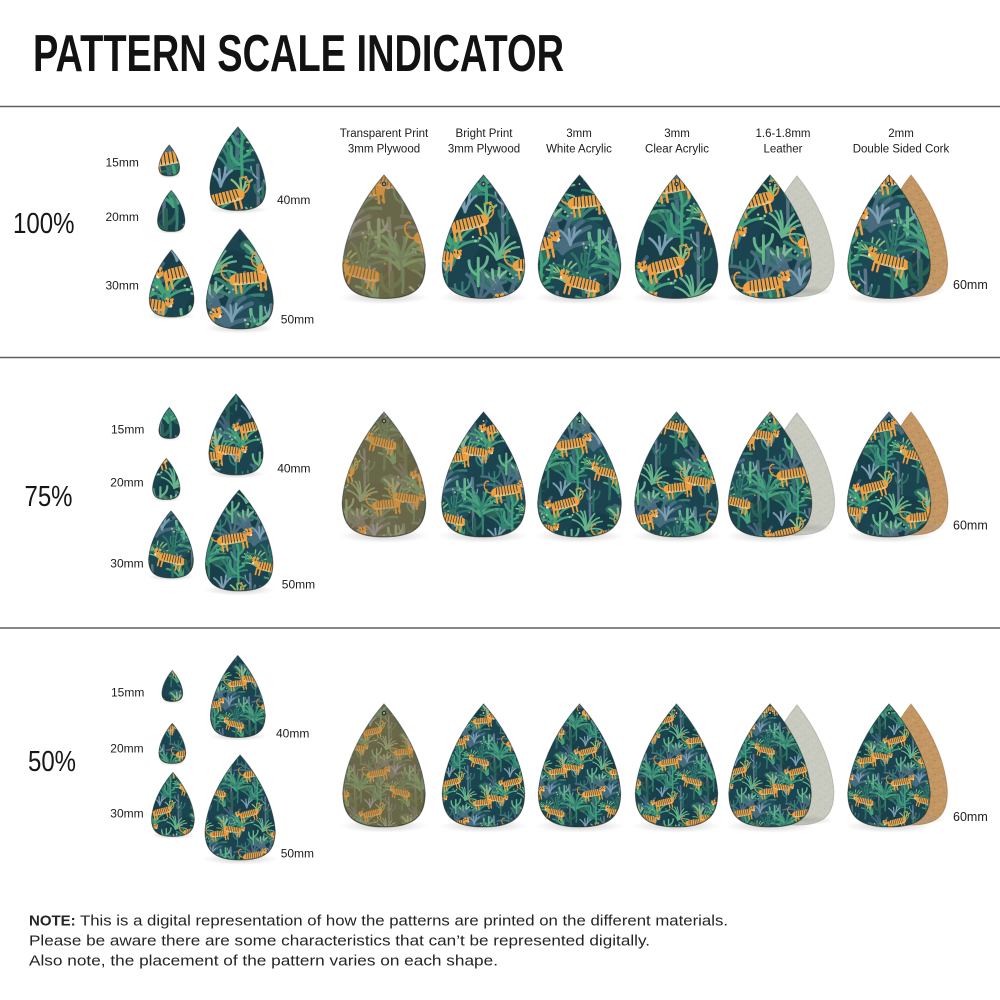 The image size is (1000, 1000). What do you see at coordinates (44, 224) in the screenshot?
I see `svg-text: 100%` at bounding box center [44, 224].